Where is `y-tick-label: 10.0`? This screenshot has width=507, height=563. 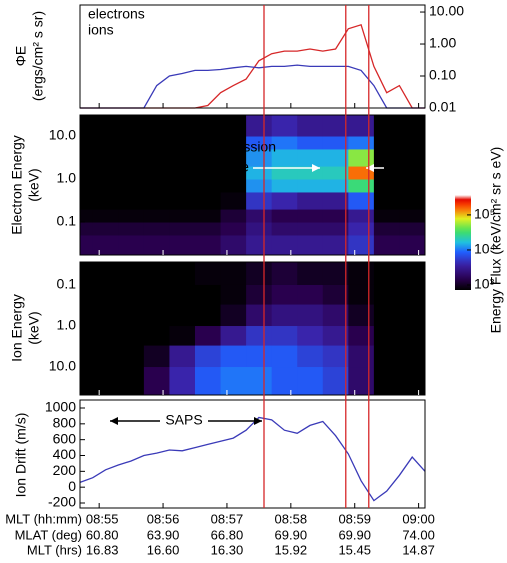 y-tick-label: 10.0 is located at coordinates (62, 366).